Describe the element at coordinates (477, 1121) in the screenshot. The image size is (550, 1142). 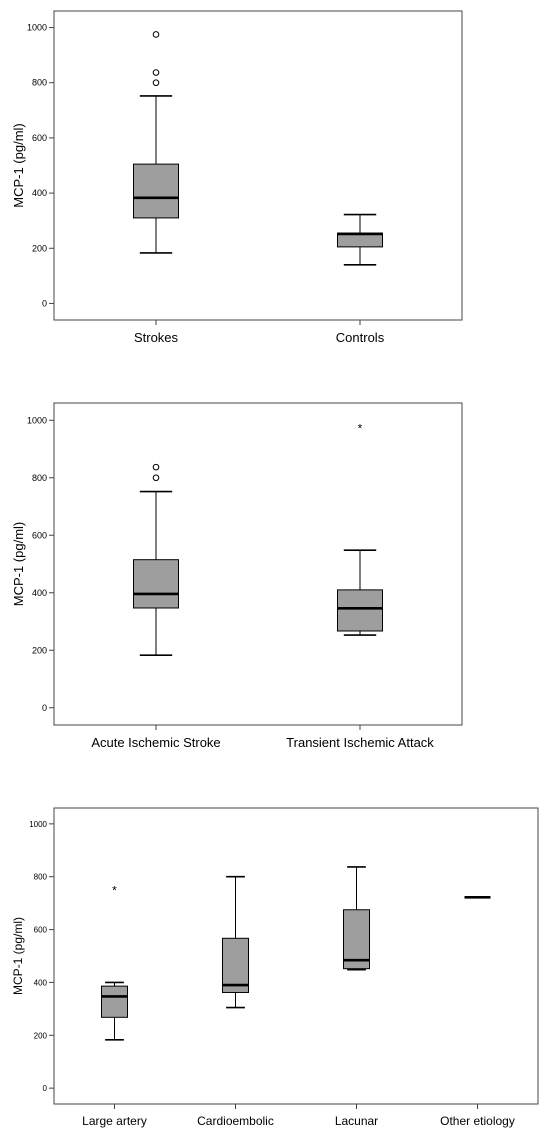
I see `x-tick-label: Other etiology` at that location.